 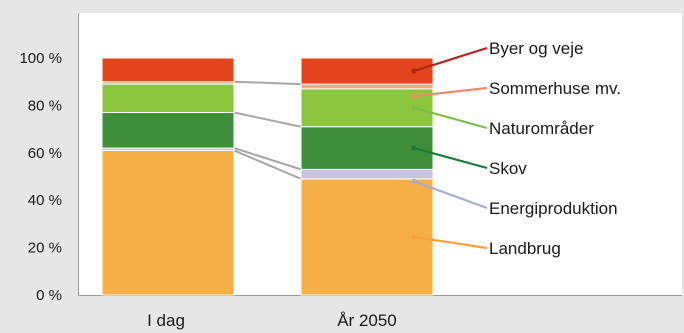 I want to click on connector-line-energiproduktion, so click(x=267, y=159).